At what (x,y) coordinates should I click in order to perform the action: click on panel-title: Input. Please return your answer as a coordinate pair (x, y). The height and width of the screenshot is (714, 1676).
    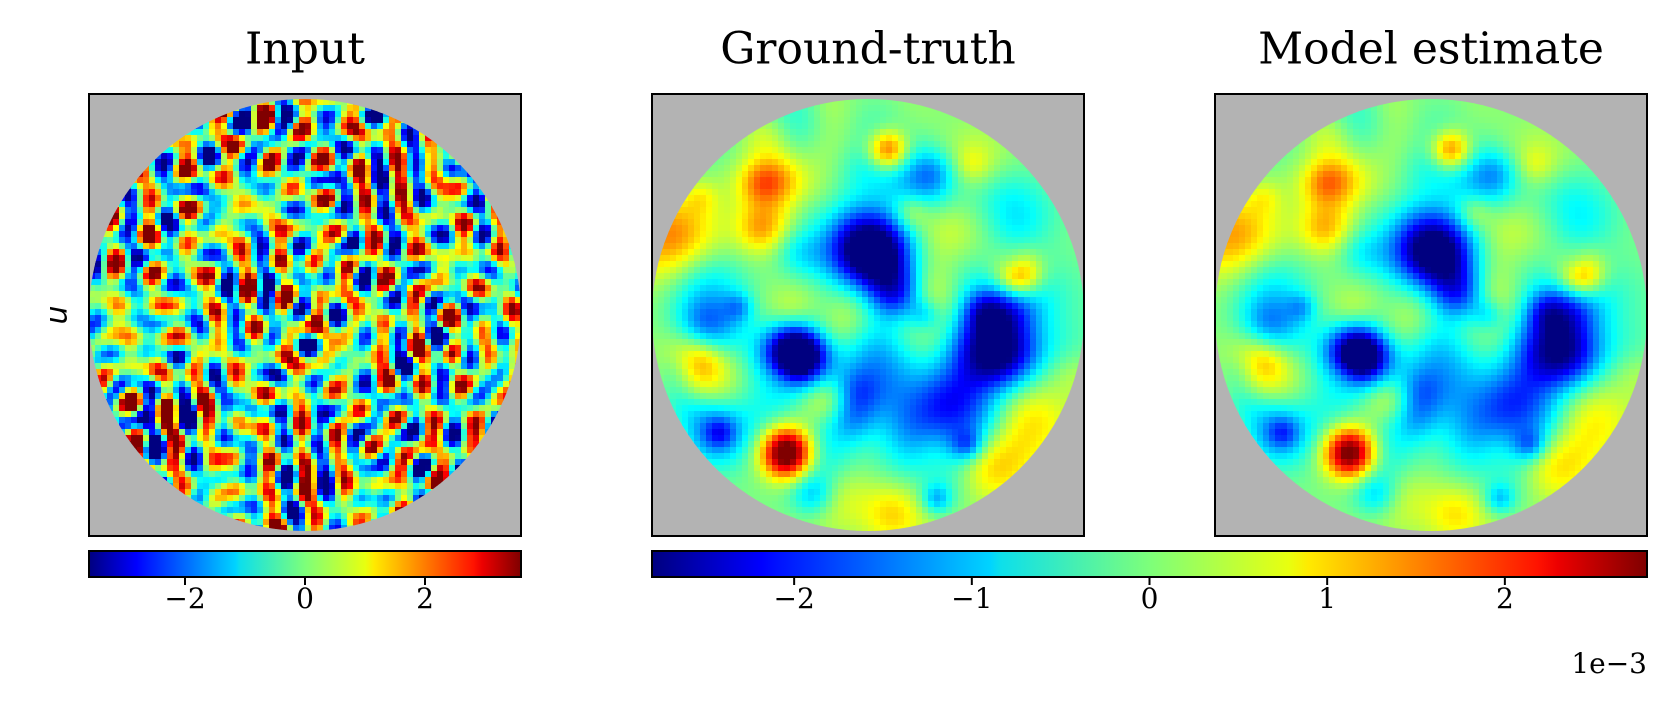
    Looking at the image, I should click on (305, 49).